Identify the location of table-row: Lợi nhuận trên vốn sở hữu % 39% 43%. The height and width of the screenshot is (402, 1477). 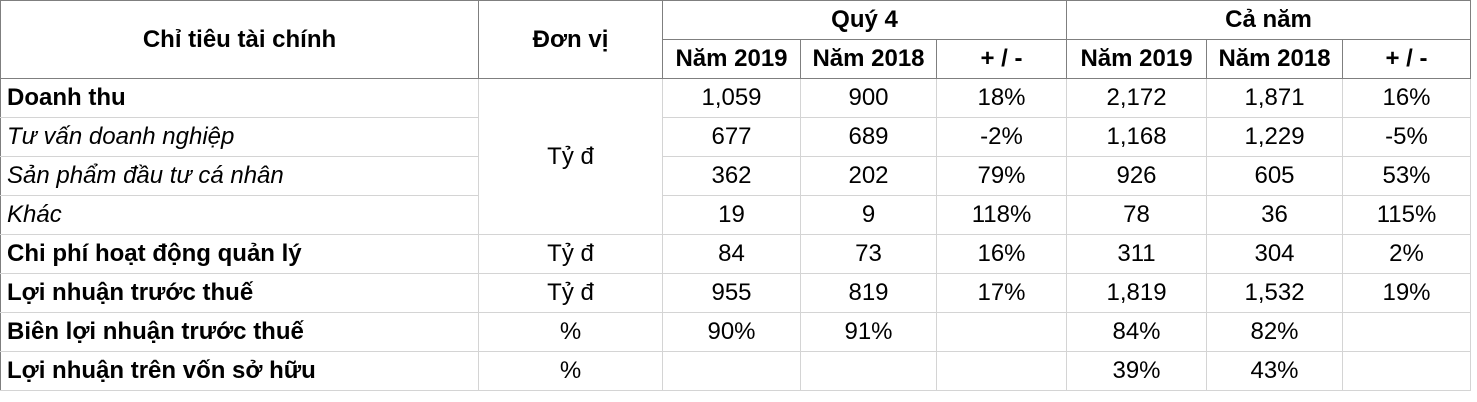
(736, 371).